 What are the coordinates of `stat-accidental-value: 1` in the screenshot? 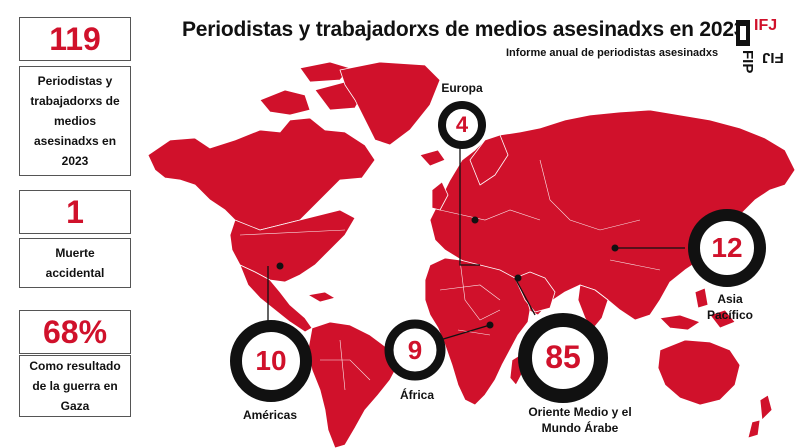 It's located at (75, 212).